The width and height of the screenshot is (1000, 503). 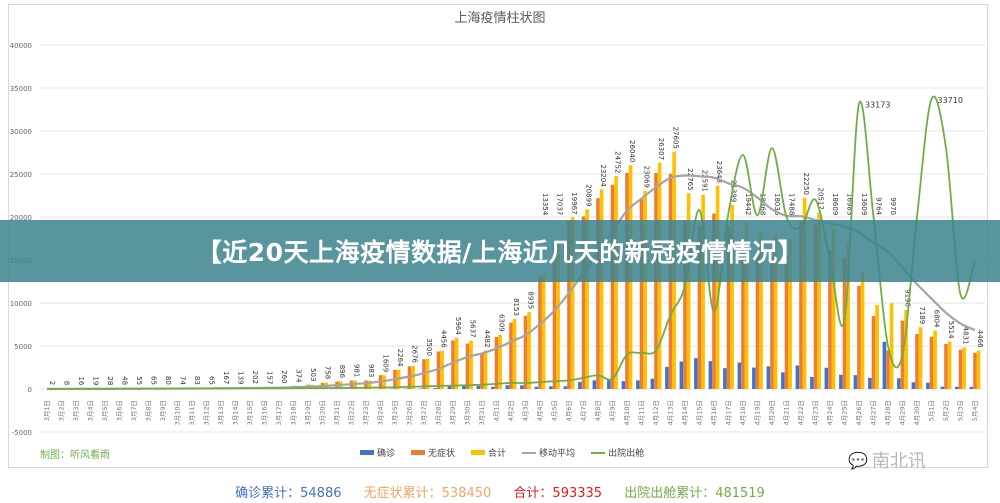 What do you see at coordinates (859, 412) in the screenshot?
I see `x-tick-label: 4月26日` at bounding box center [859, 412].